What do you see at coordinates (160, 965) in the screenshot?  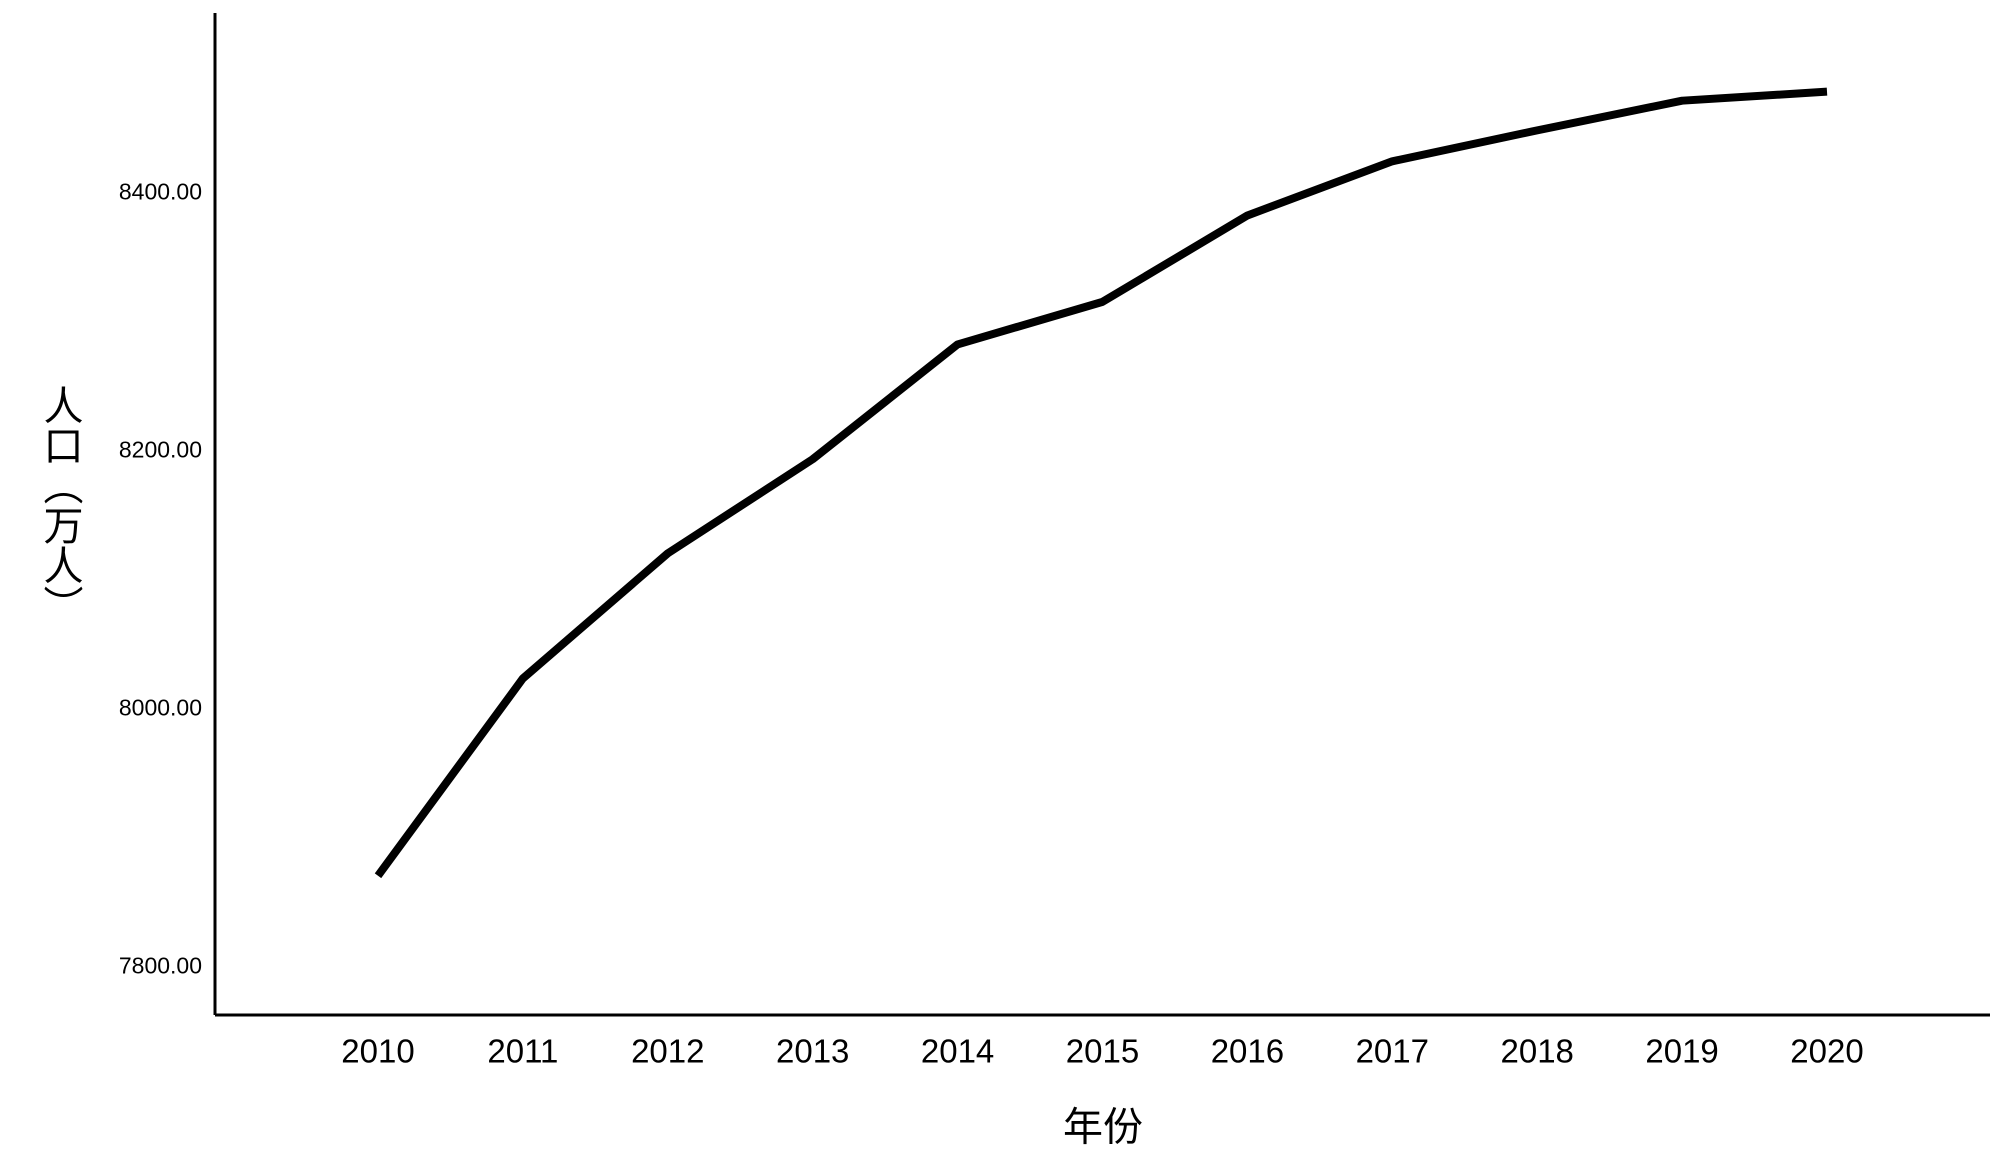 I see `y-tick-label: 7800.00` at bounding box center [160, 965].